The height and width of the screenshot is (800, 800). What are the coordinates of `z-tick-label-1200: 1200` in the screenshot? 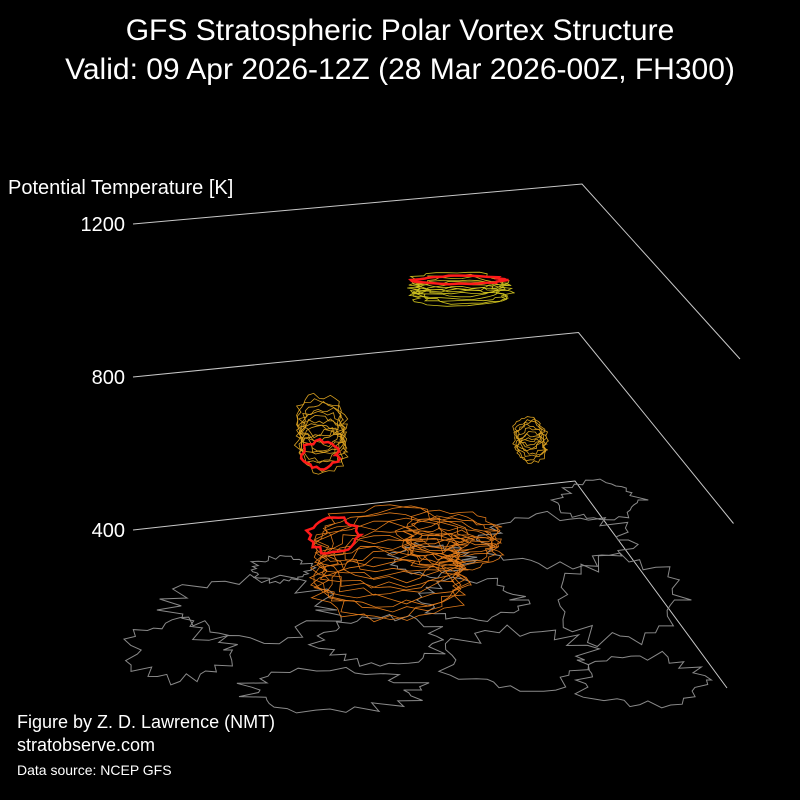 It's located at (103, 225).